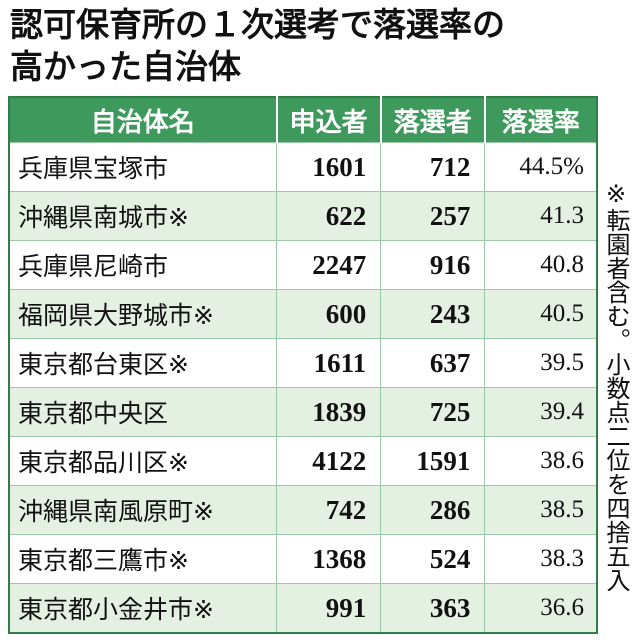  Describe the element at coordinates (432, 314) in the screenshot. I see `table-cell: 243` at that location.